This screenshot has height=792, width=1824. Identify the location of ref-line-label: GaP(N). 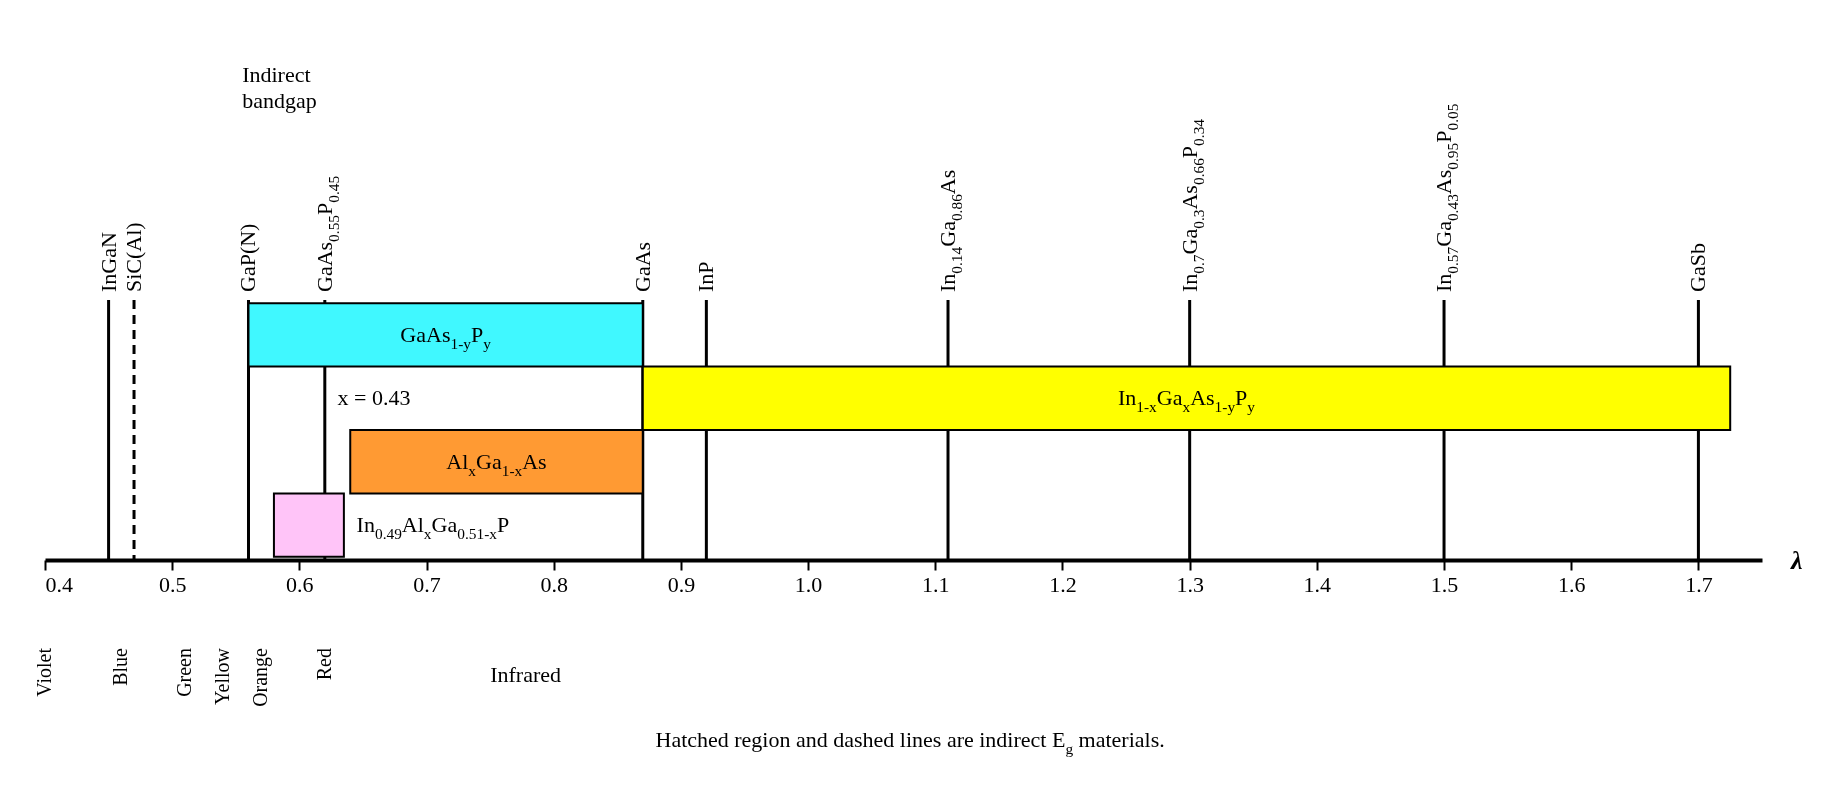
(248, 257).